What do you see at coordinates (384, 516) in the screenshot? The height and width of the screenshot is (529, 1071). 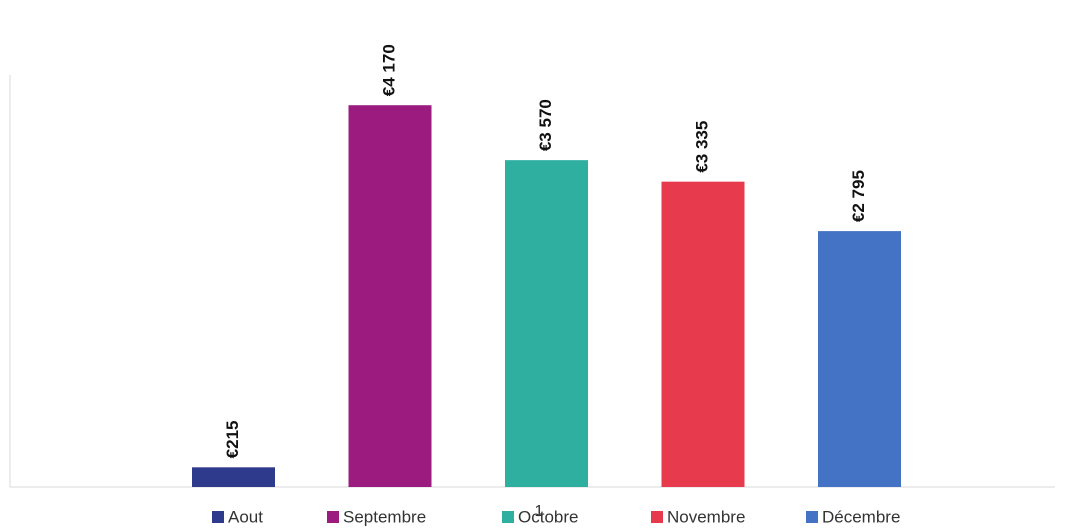 I see `legend-label: Septembre` at bounding box center [384, 516].